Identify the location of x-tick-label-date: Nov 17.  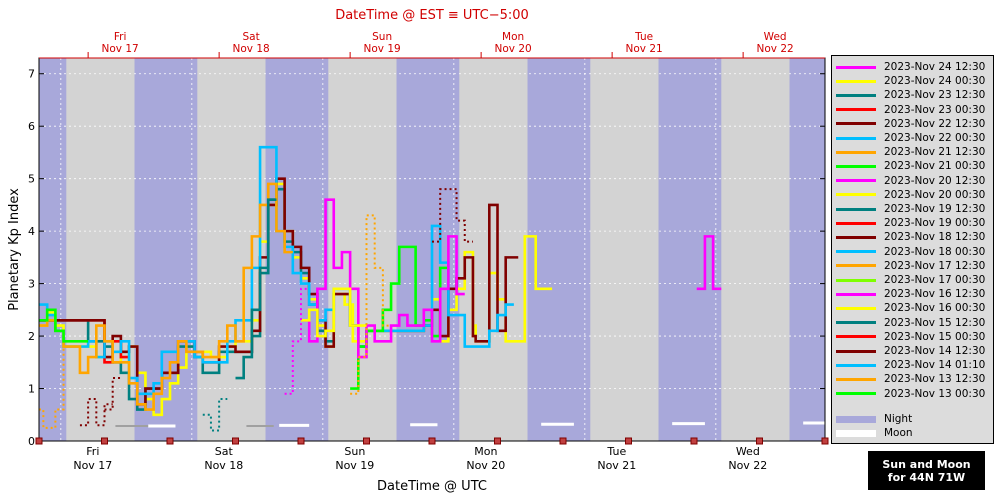
(92, 465).